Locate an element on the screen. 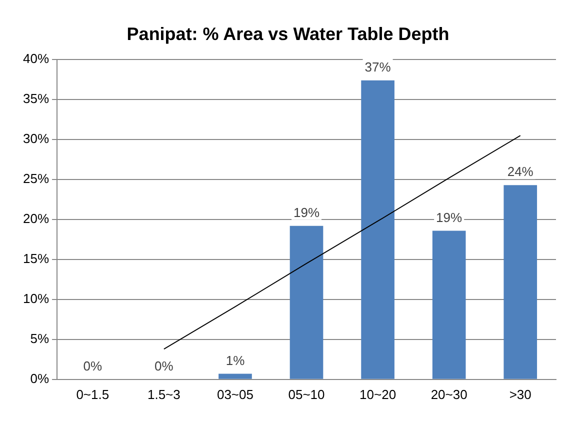 The height and width of the screenshot is (431, 586). y-tick-label: 10% is located at coordinates (36, 298).